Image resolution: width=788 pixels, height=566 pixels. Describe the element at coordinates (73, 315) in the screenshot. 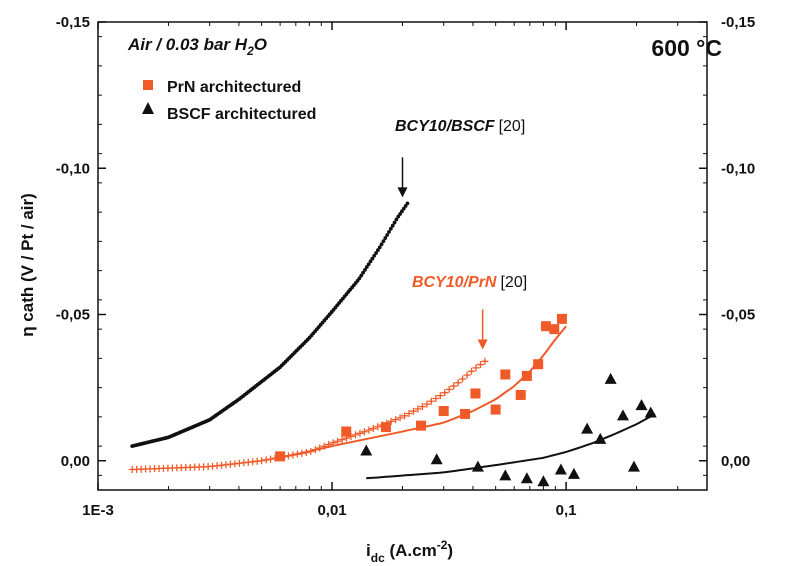

I see `y-tick-label: -0,05` at that location.